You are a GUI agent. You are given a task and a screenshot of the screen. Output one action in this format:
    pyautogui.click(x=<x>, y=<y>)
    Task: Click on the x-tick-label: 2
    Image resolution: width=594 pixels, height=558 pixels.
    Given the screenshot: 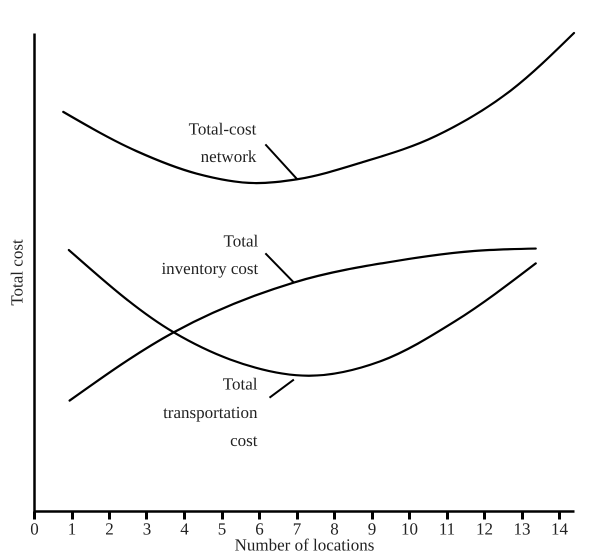 What is the action you would take?
    pyautogui.click(x=109, y=529)
    